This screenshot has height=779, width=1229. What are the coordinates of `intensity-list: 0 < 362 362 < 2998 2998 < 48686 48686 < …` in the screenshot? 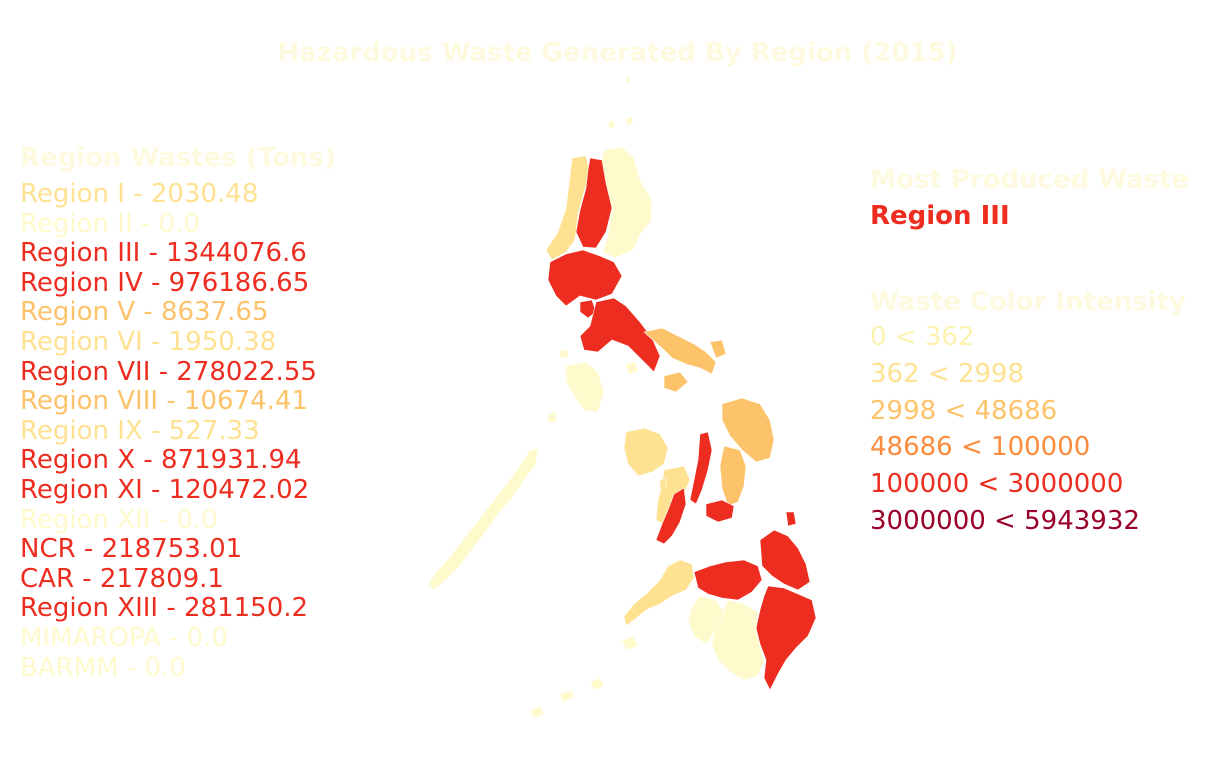 It's located at (1049, 429).